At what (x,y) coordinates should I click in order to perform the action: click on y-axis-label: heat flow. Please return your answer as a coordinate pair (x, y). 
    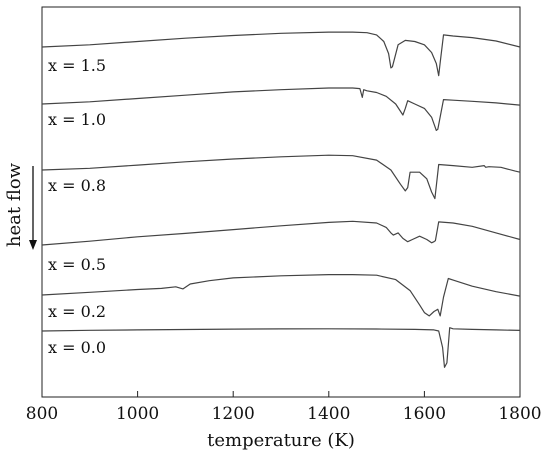
    Looking at the image, I should click on (14, 204).